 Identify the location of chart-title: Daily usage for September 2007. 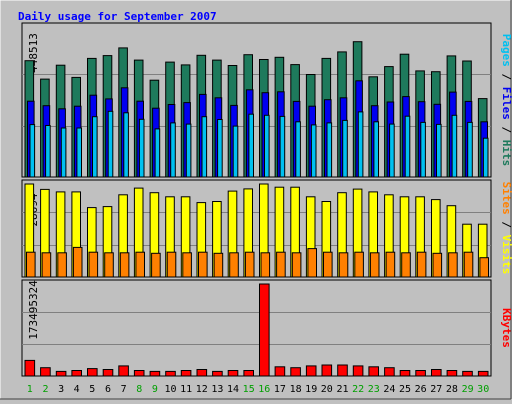
(117, 16).